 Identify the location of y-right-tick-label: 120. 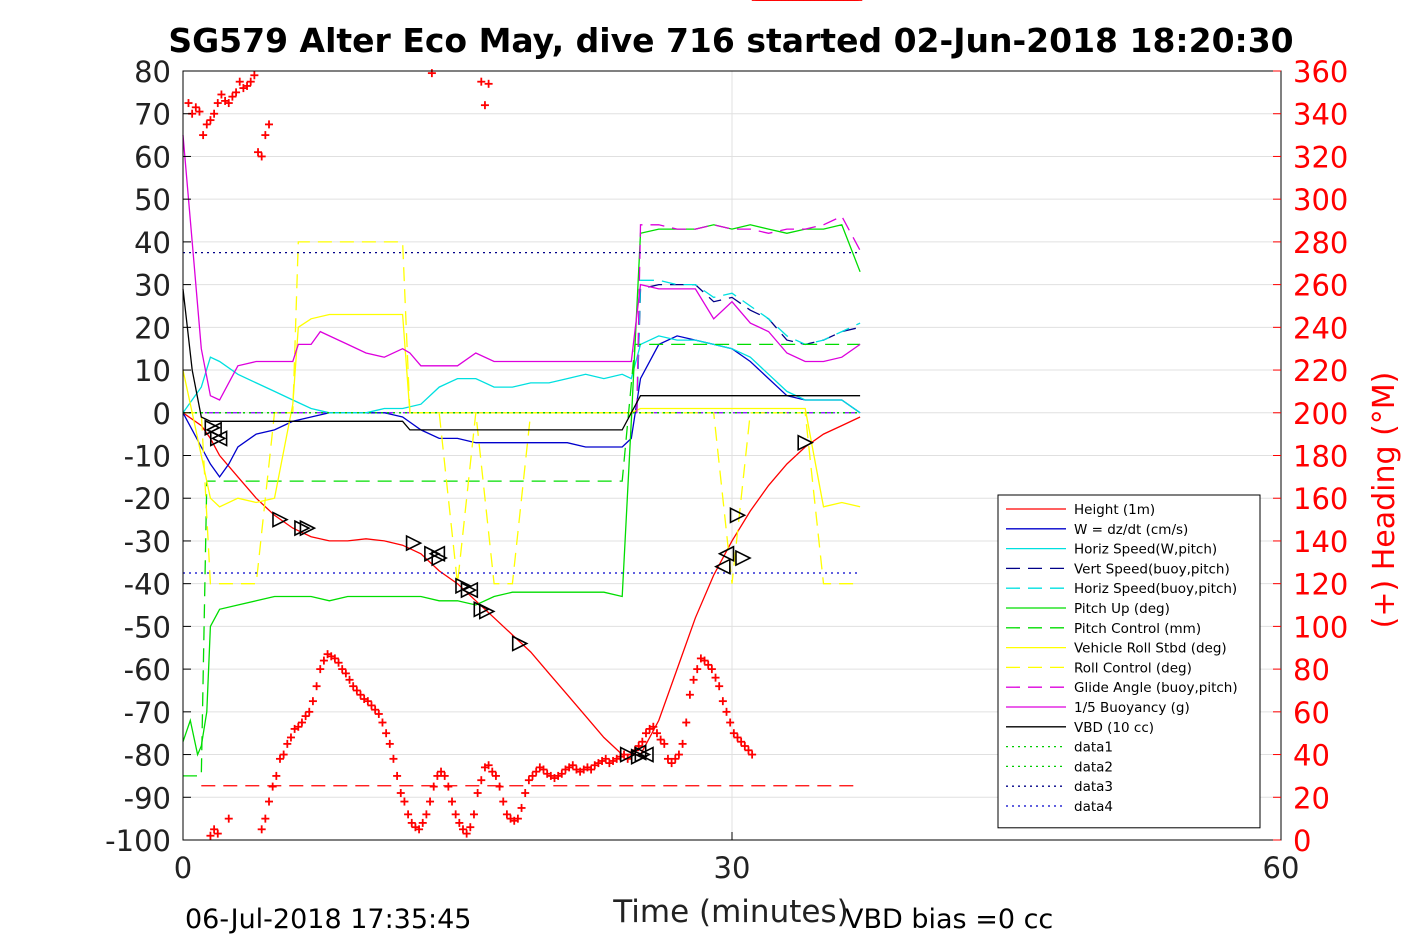
(1320, 585).